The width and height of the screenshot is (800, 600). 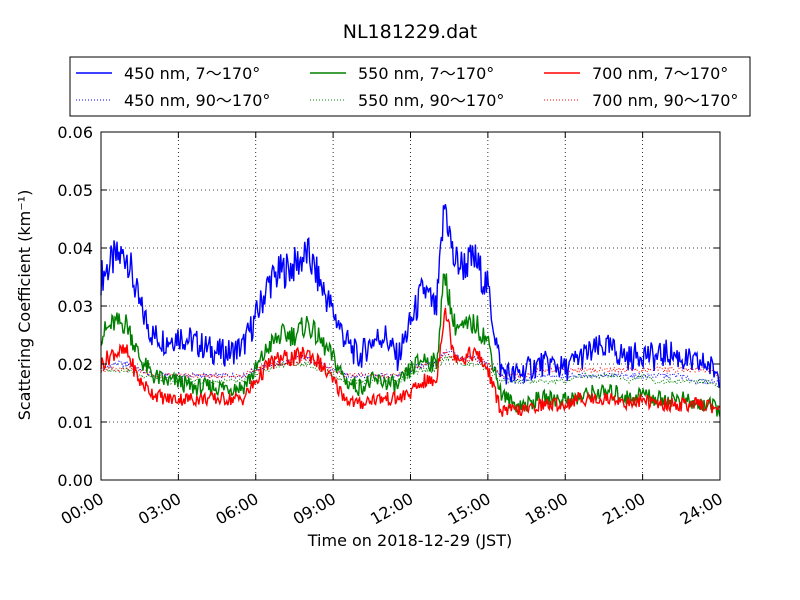 What do you see at coordinates (75, 480) in the screenshot?
I see `y-tick-label: 0.00` at bounding box center [75, 480].